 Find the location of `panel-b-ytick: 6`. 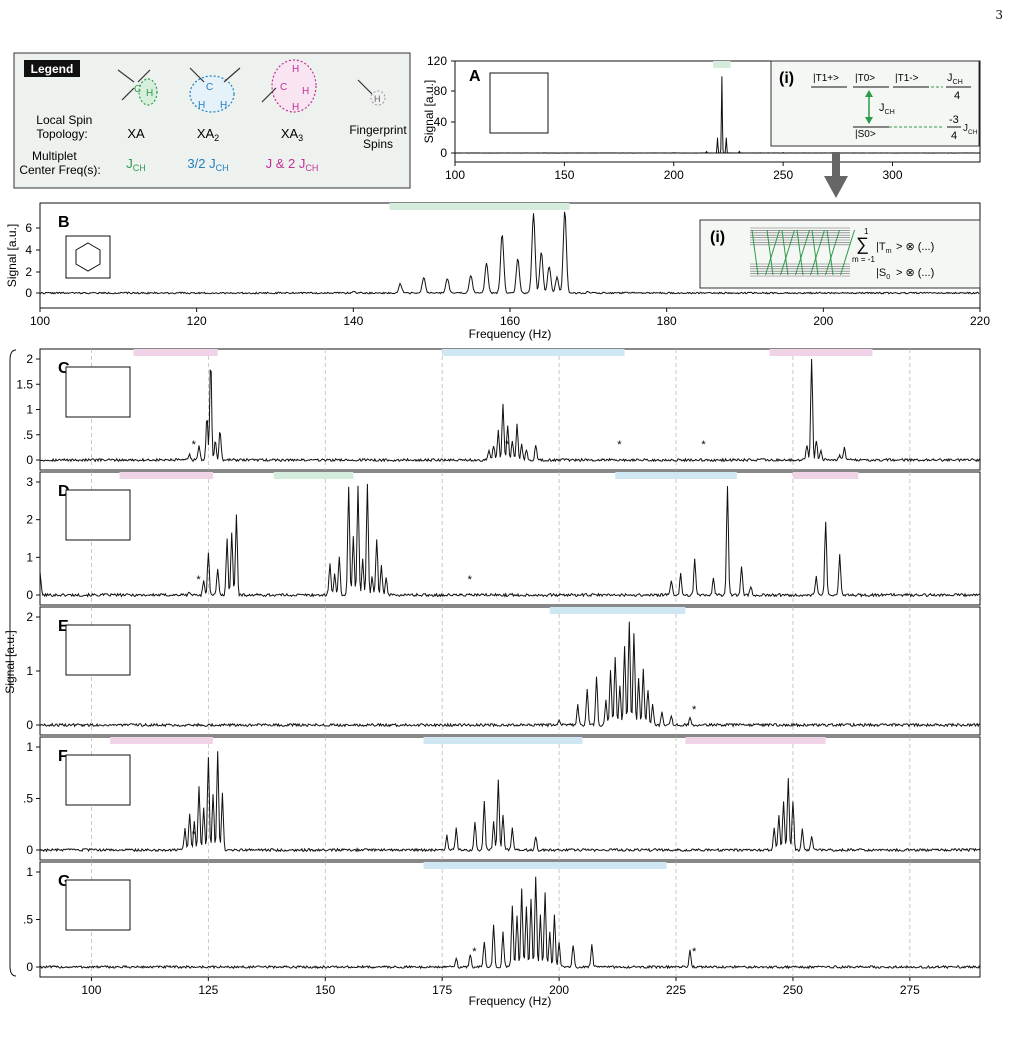

panel-b-ytick: 6 is located at coordinates (28, 228).